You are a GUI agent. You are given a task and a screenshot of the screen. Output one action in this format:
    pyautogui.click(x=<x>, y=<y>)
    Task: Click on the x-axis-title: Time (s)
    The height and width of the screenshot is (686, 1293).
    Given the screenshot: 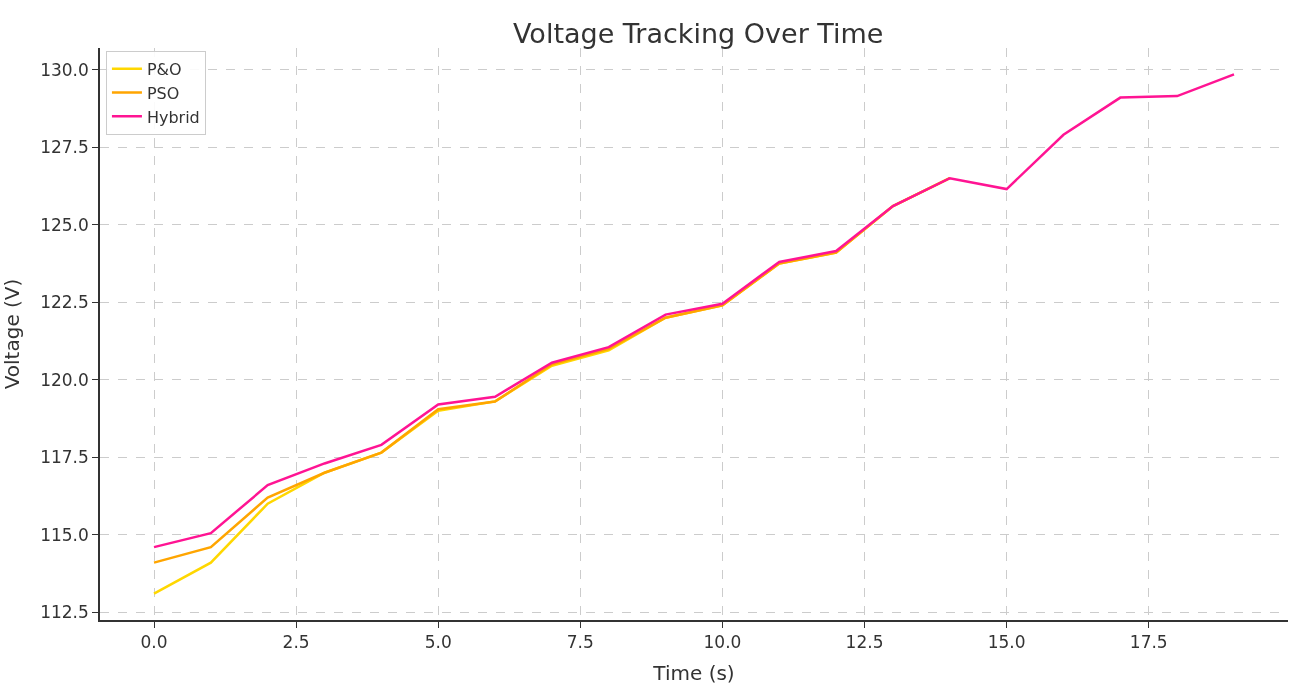 What is the action you would take?
    pyautogui.click(x=693, y=673)
    